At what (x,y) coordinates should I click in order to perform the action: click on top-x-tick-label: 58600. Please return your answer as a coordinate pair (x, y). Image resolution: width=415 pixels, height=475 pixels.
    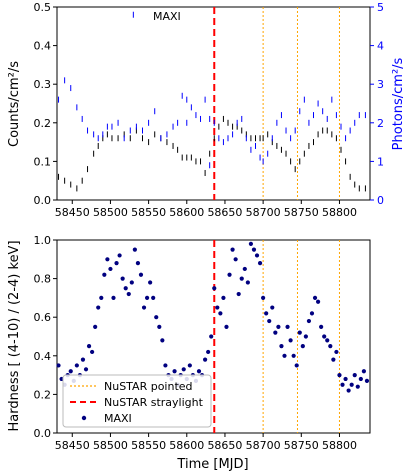
    Looking at the image, I should click on (186, 212).